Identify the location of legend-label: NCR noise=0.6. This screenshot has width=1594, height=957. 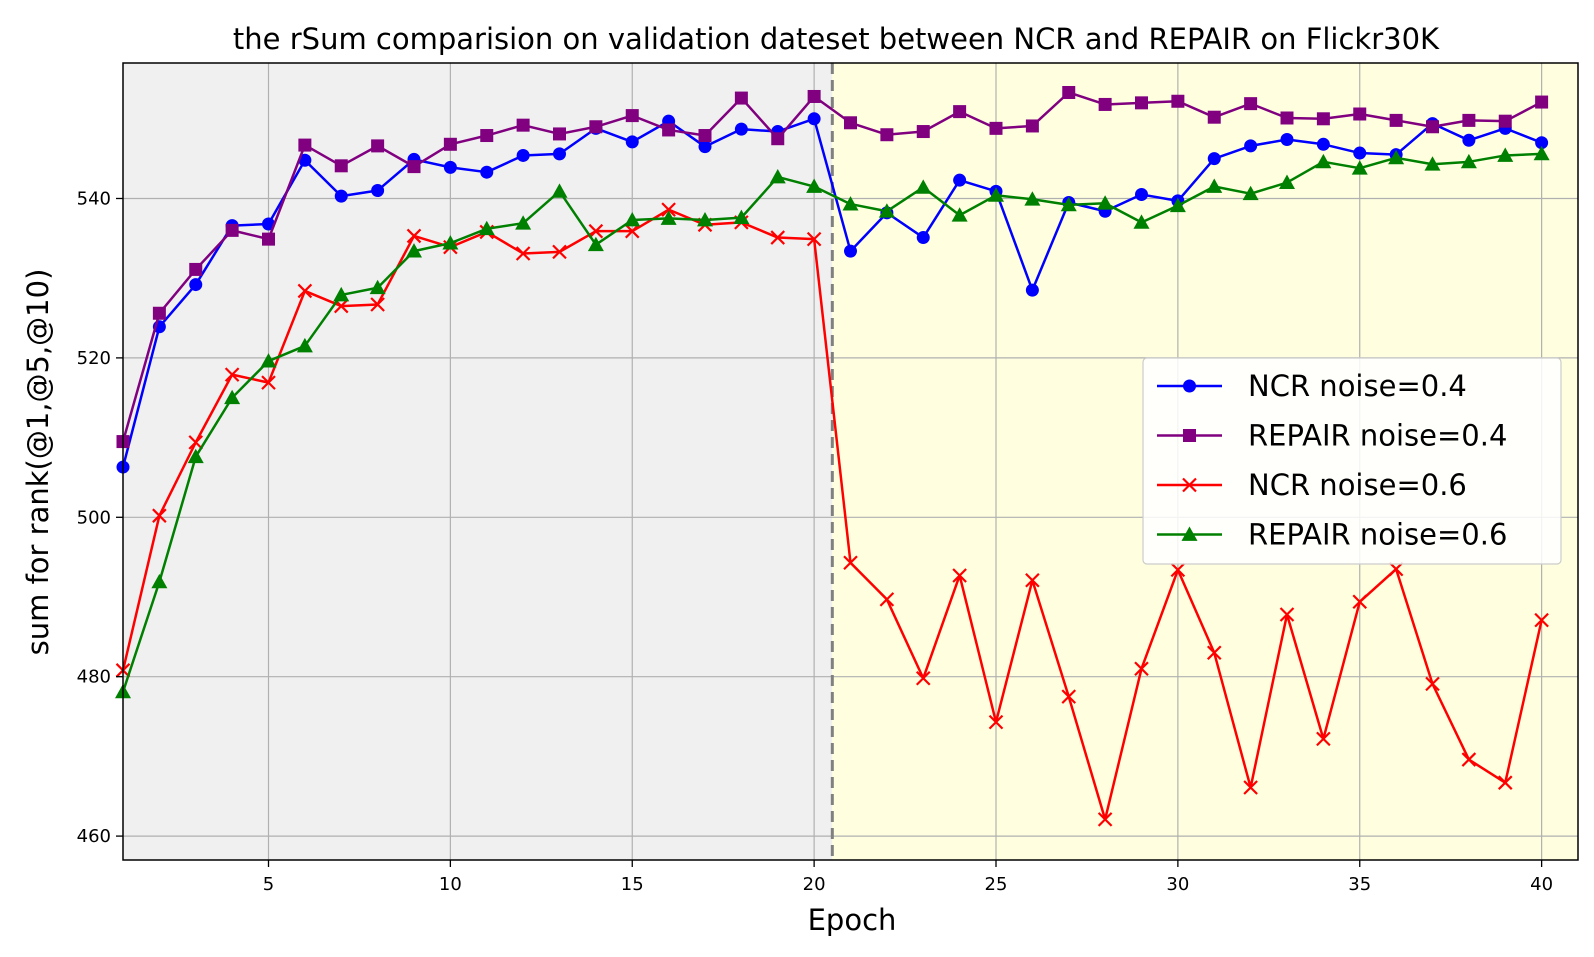
(1357, 485).